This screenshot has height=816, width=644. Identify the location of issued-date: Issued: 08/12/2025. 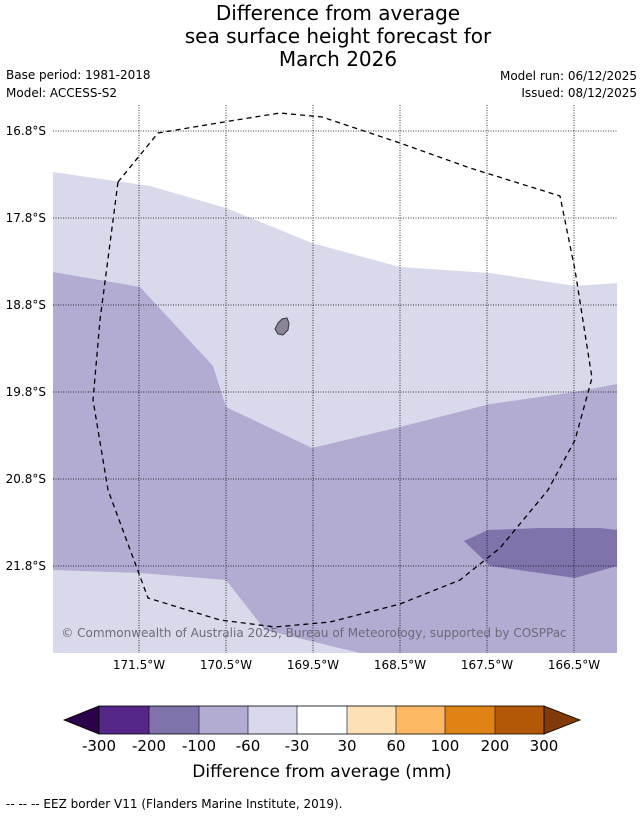
(579, 93).